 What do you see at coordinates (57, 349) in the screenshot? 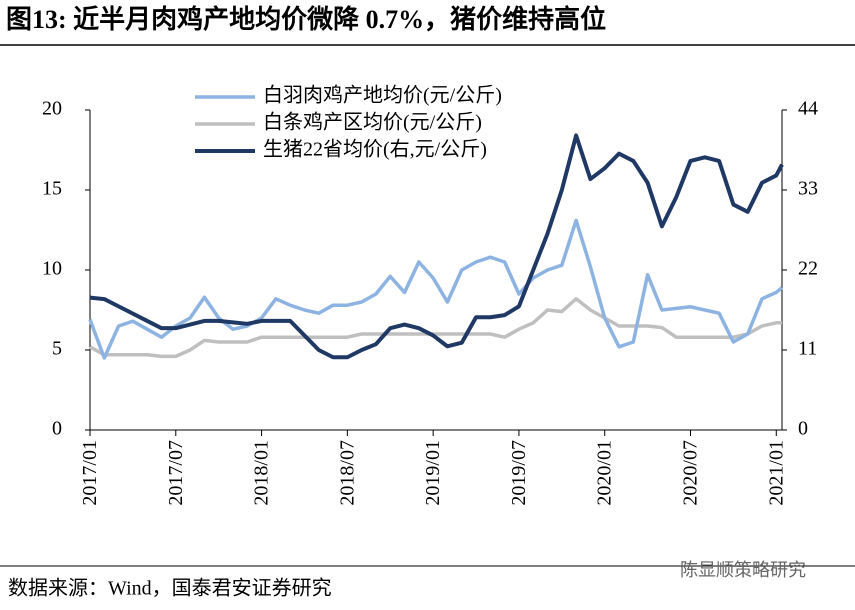
I see `y-tick-label: 5` at bounding box center [57, 349].